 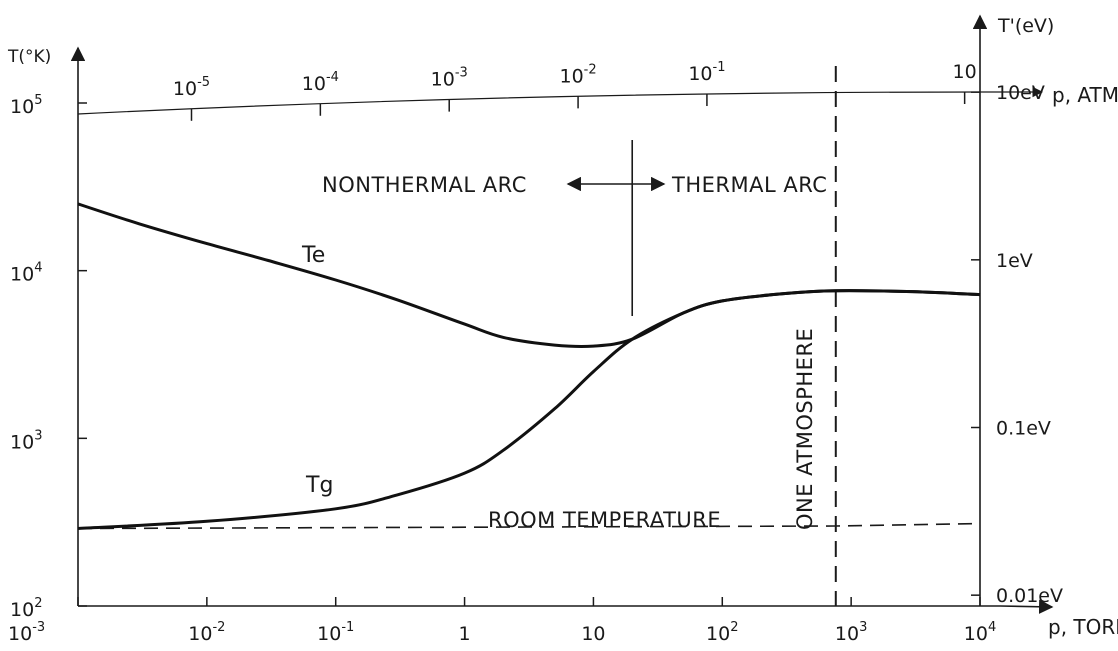 What do you see at coordinates (313, 255) in the screenshot?
I see `series-te-label: Te` at bounding box center [313, 255].